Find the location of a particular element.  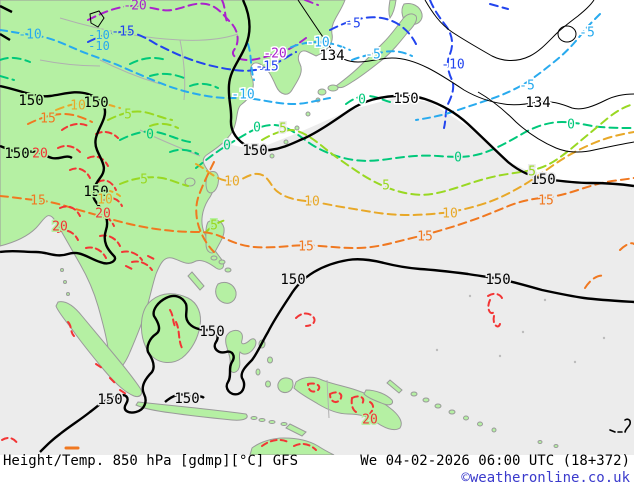

chart-title: Height/Temp. 850 hPa [gdmp][°C] GFS is located at coordinates (151, 461).